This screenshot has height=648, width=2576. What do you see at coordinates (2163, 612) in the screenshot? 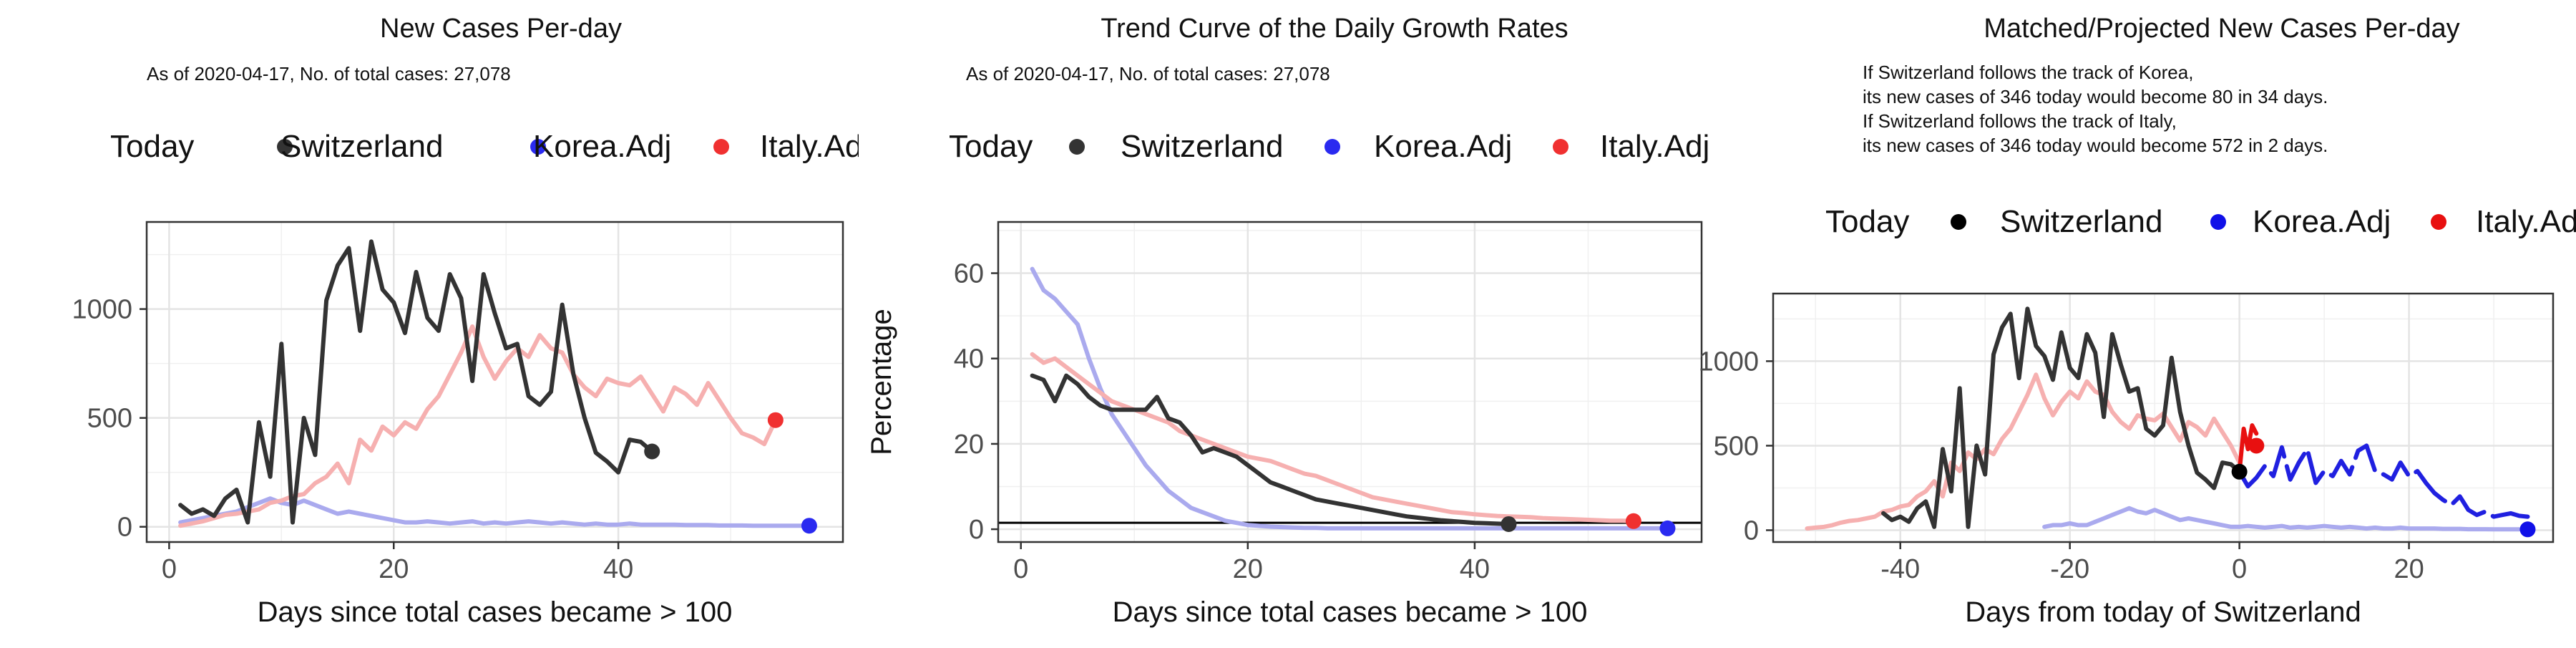
I see `x-axis-label: Days from today of Switzerland` at bounding box center [2163, 612].